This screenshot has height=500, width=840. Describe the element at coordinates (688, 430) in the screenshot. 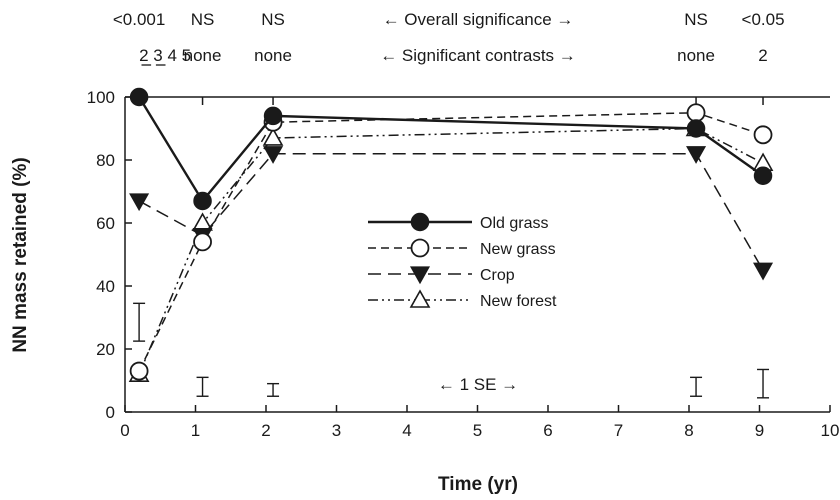

I see `x-tick-label: 8` at that location.